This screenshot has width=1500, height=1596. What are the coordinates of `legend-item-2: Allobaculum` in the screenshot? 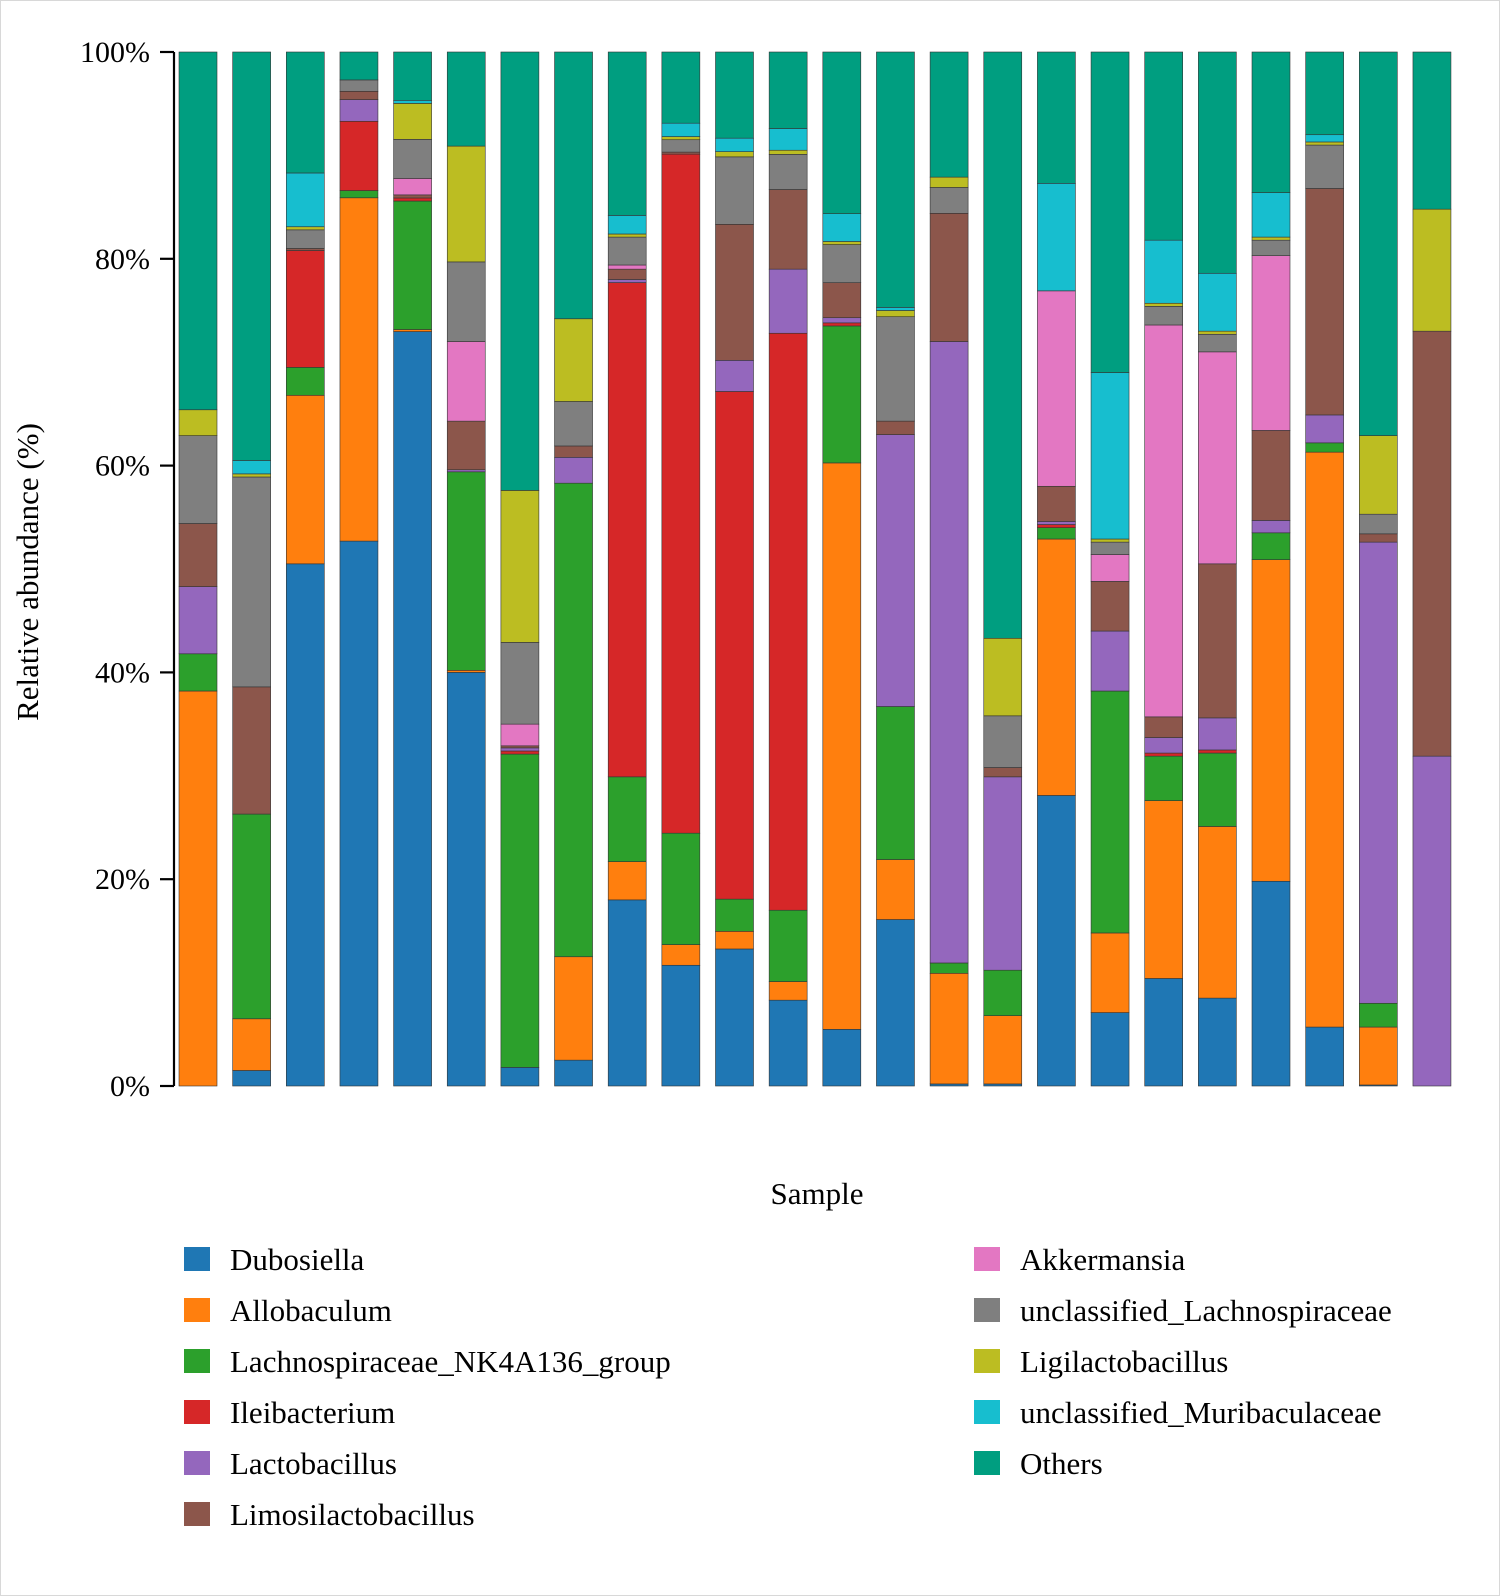 It's located at (288, 1310).